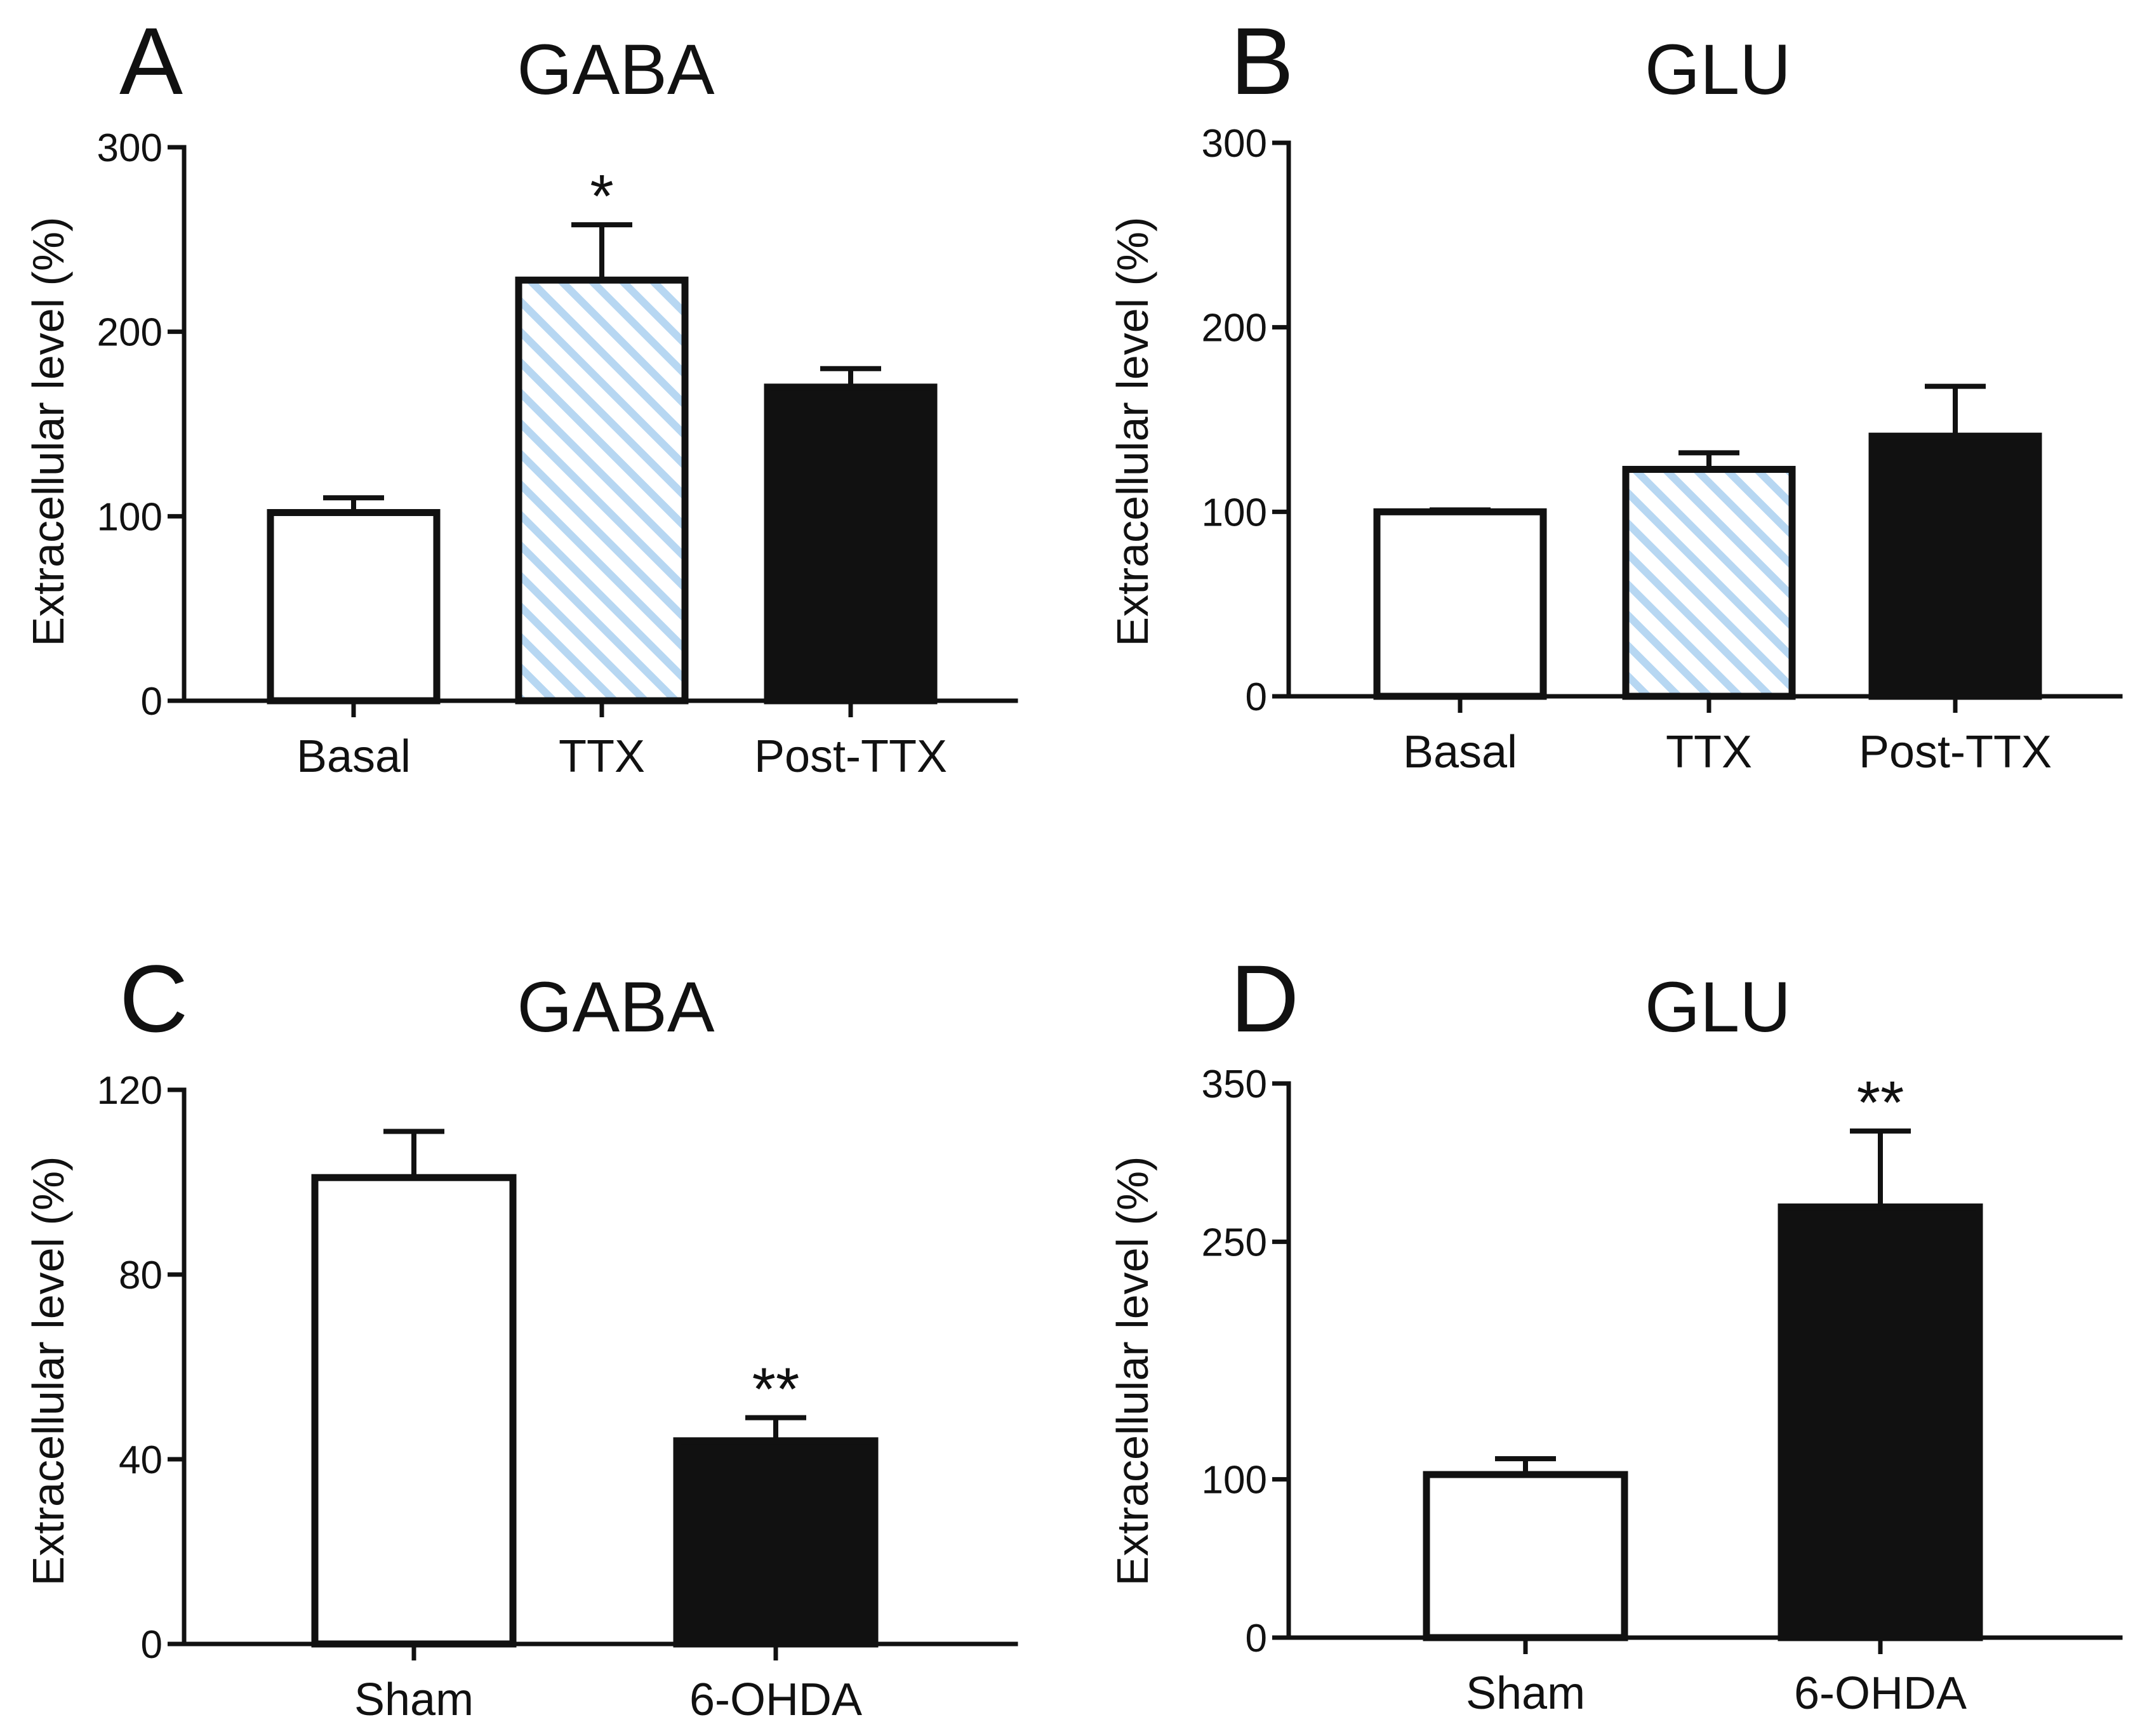  What do you see at coordinates (1234, 1084) in the screenshot?
I see `y-tick-label: 350` at bounding box center [1234, 1084].